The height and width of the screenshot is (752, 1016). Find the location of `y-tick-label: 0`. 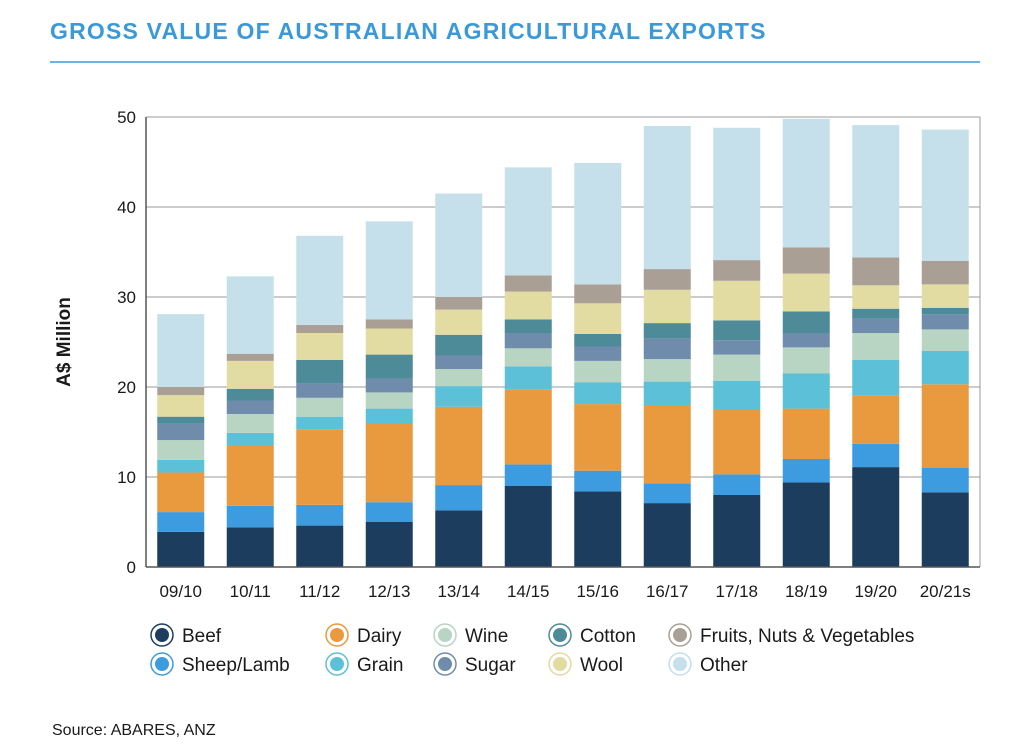

y-tick-label: 0 is located at coordinates (131, 567).